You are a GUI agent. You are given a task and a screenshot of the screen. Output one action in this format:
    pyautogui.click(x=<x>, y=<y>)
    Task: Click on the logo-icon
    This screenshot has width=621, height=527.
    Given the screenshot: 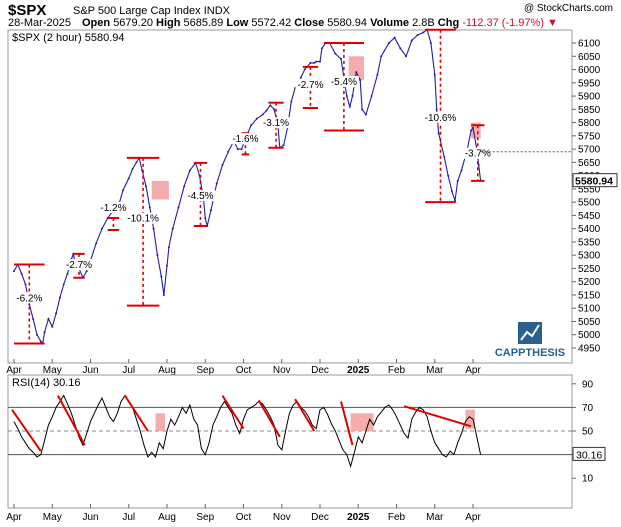 What is the action you would take?
    pyautogui.click(x=530, y=333)
    